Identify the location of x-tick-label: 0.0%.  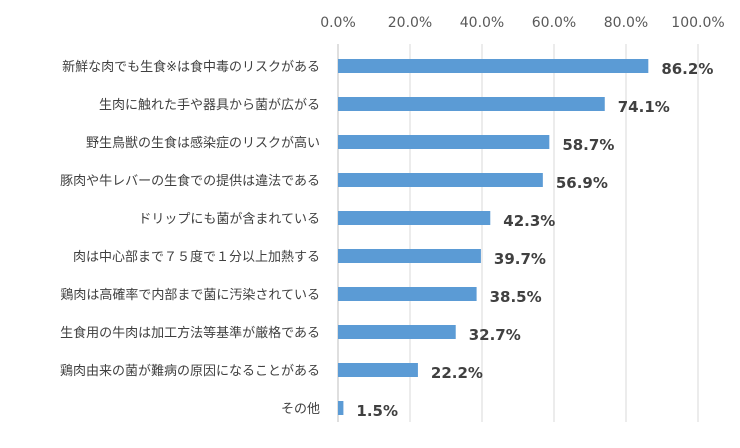
(338, 23).